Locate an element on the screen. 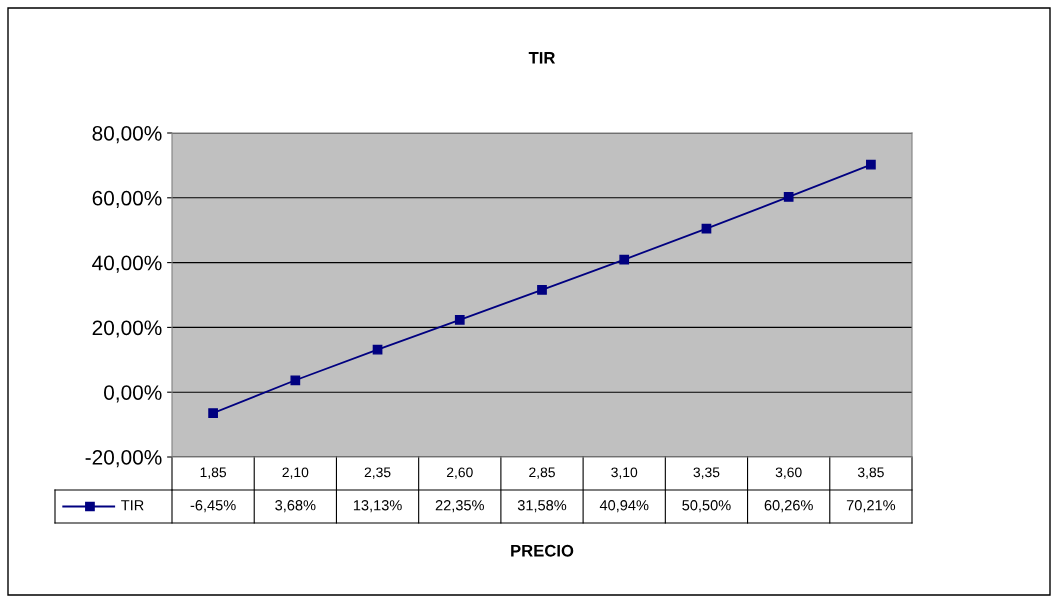  data-label: 13,13% is located at coordinates (377, 506).